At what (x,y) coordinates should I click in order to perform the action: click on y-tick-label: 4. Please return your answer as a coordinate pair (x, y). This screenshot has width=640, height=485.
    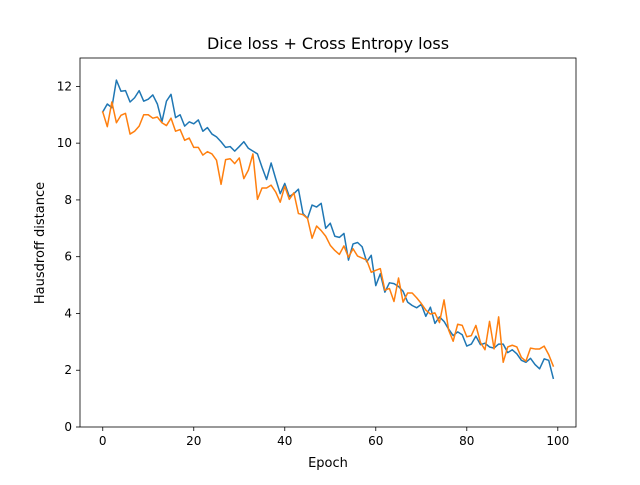
    Looking at the image, I should click on (68, 313).